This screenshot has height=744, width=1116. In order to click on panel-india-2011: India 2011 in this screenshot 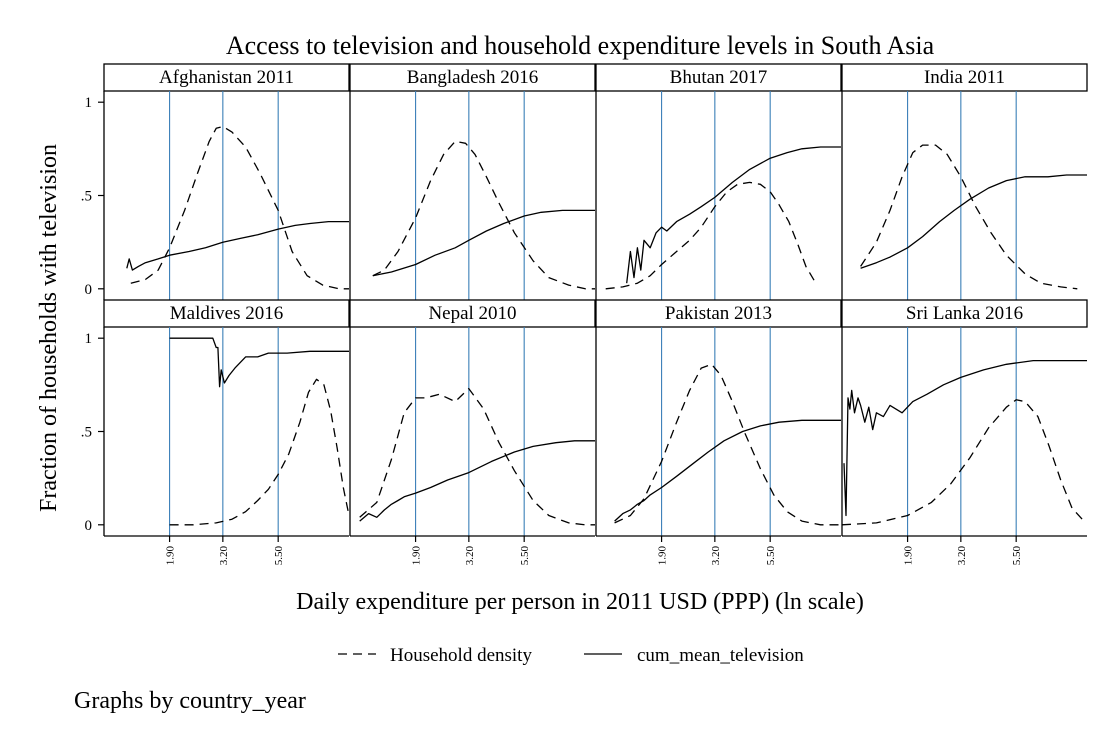, I will do `click(964, 181)`.